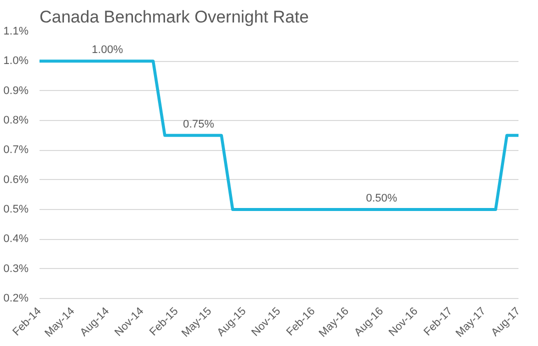 The height and width of the screenshot is (346, 538). What do you see at coordinates (16, 120) in the screenshot?
I see `y-tick-label: 0.8%` at bounding box center [16, 120].